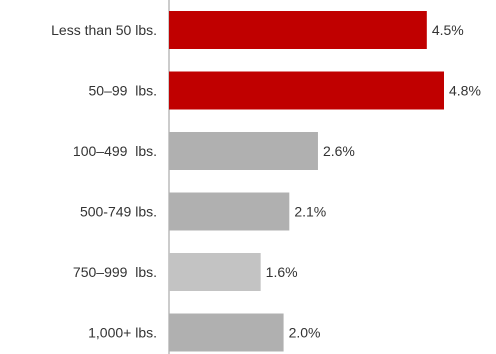  What do you see at coordinates (115, 151) in the screenshot?
I see `category-label-3: 100–499 lbs.` at bounding box center [115, 151].